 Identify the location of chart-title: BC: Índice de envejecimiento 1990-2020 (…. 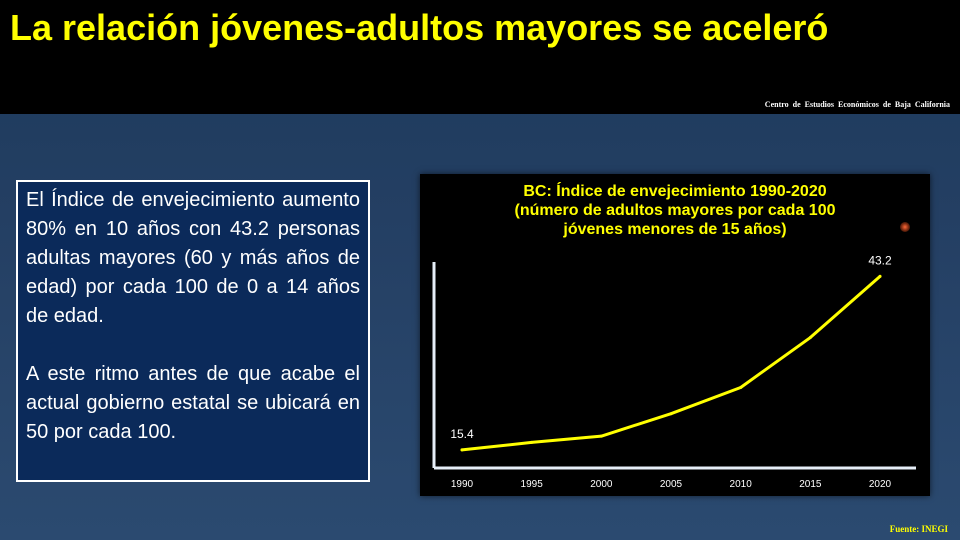
(675, 210).